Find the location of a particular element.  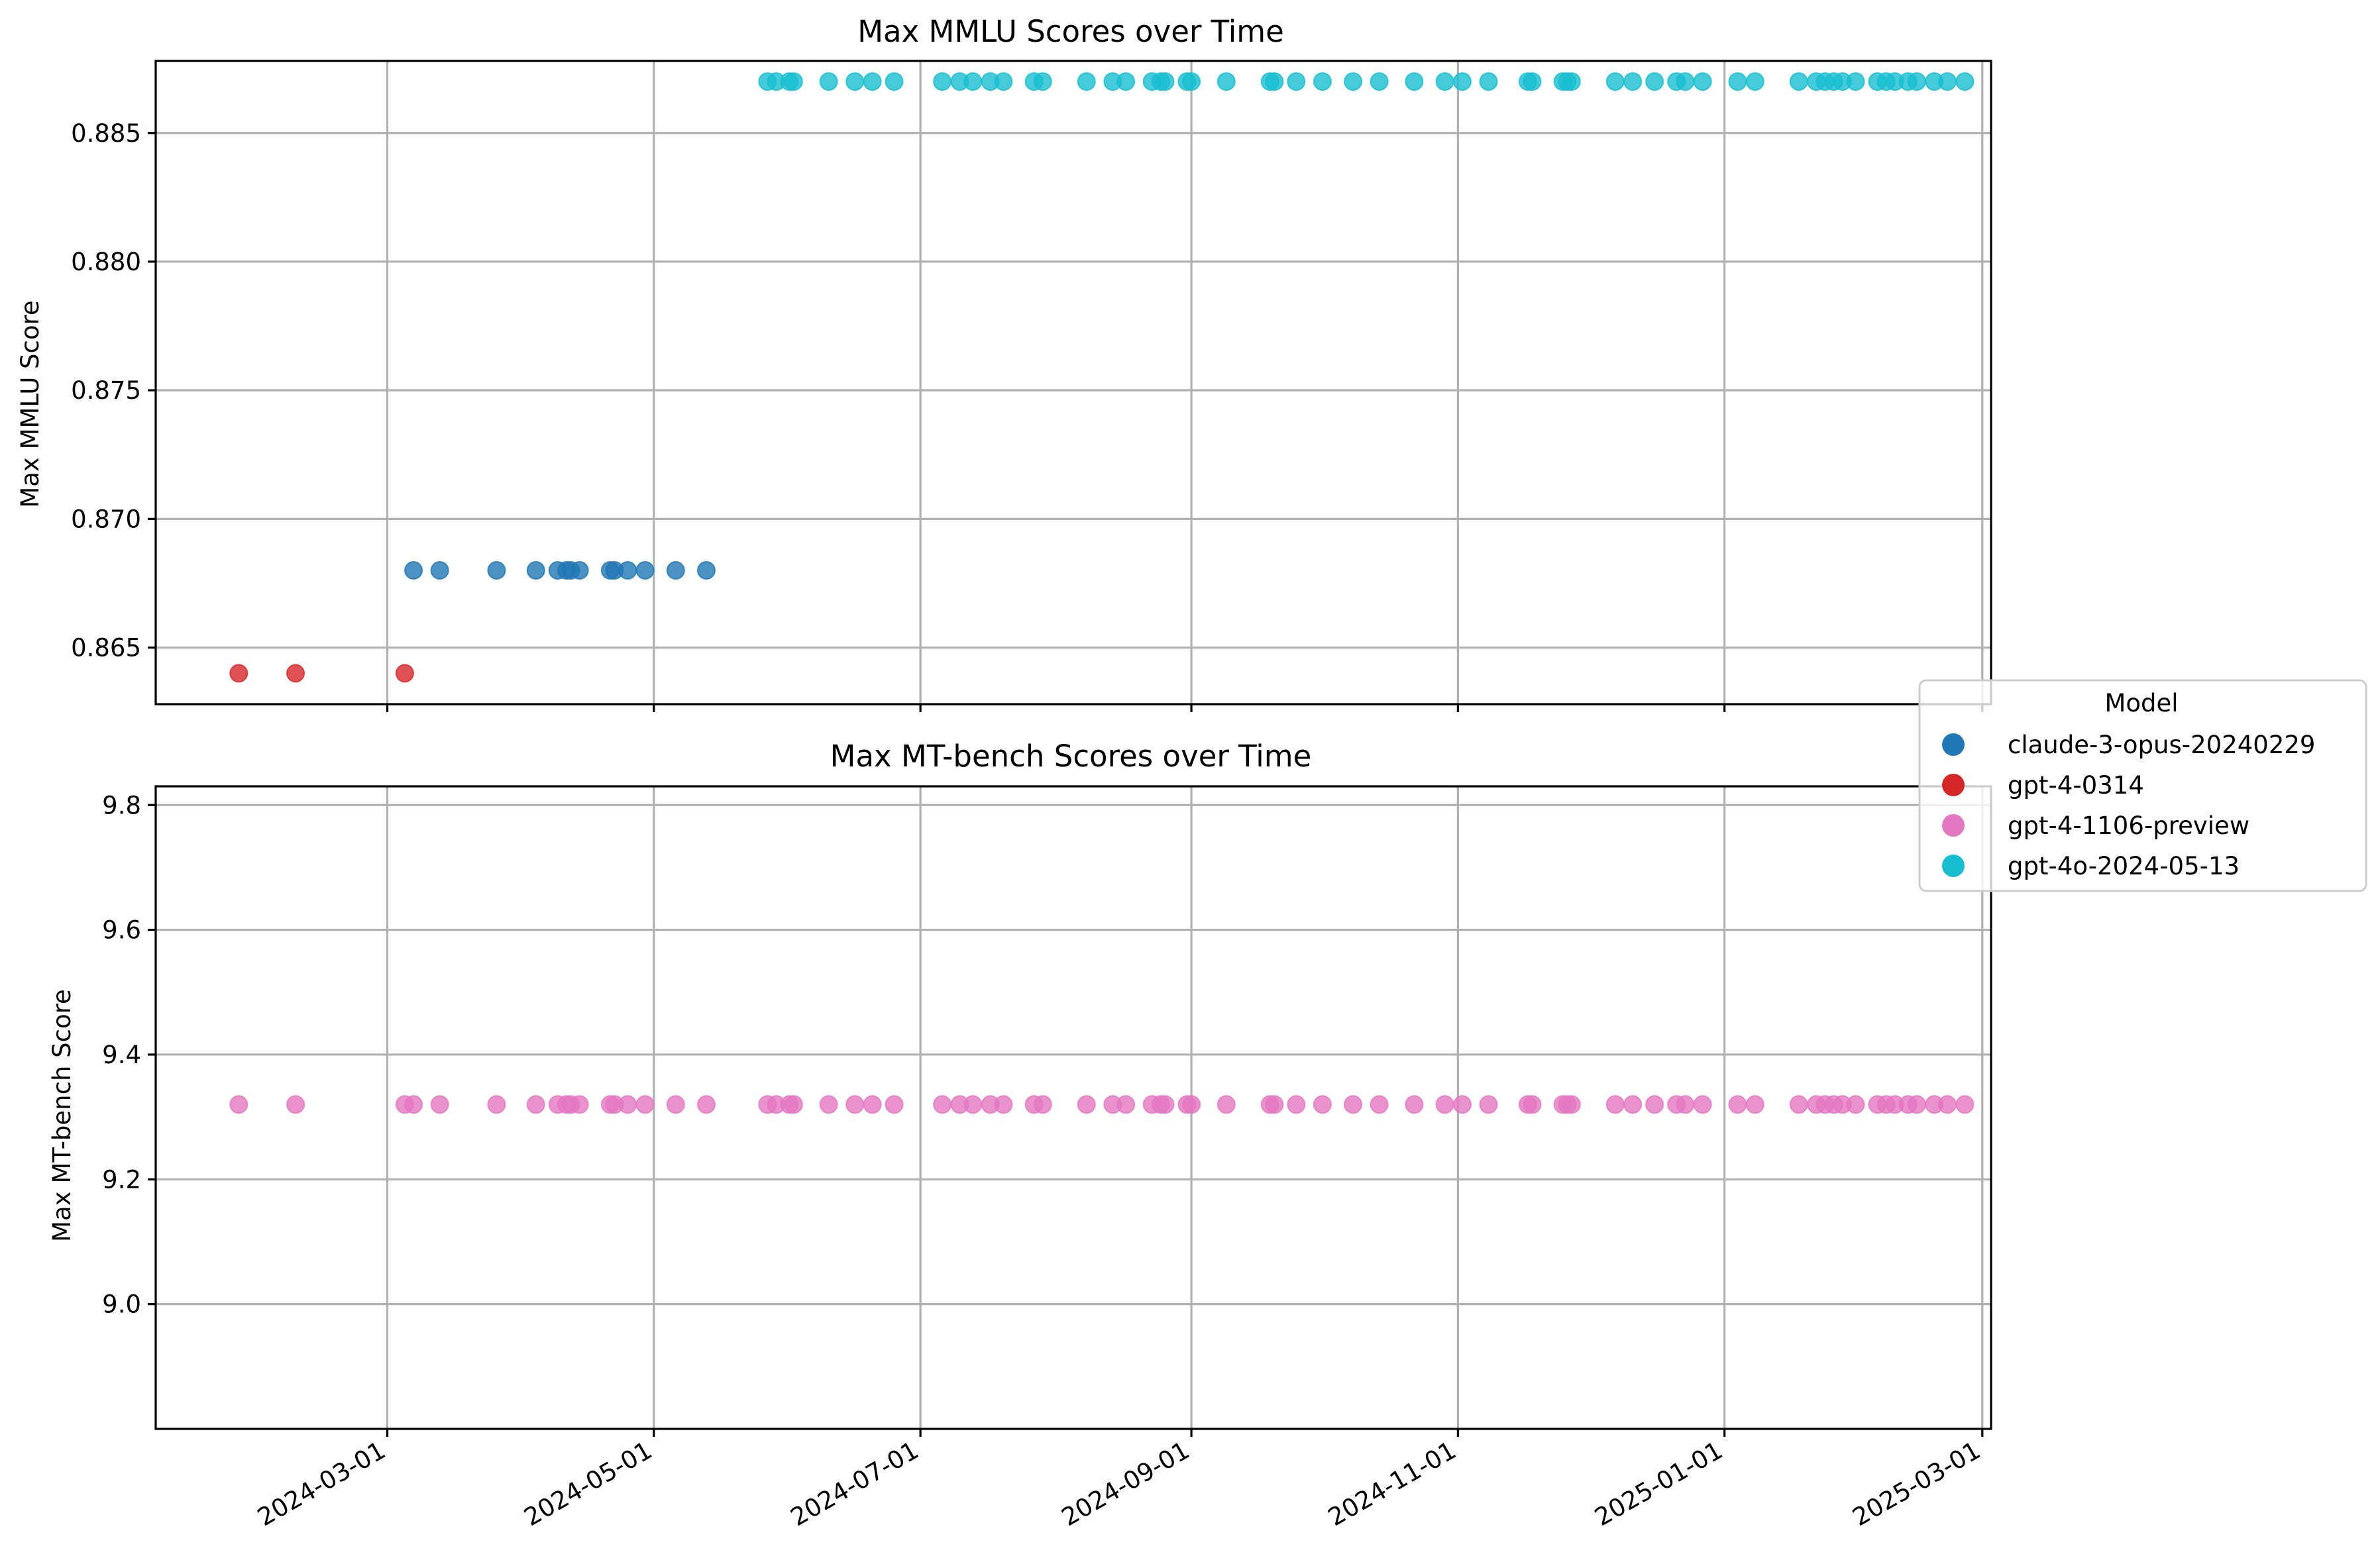

legend-box is located at coordinates (2142, 785).